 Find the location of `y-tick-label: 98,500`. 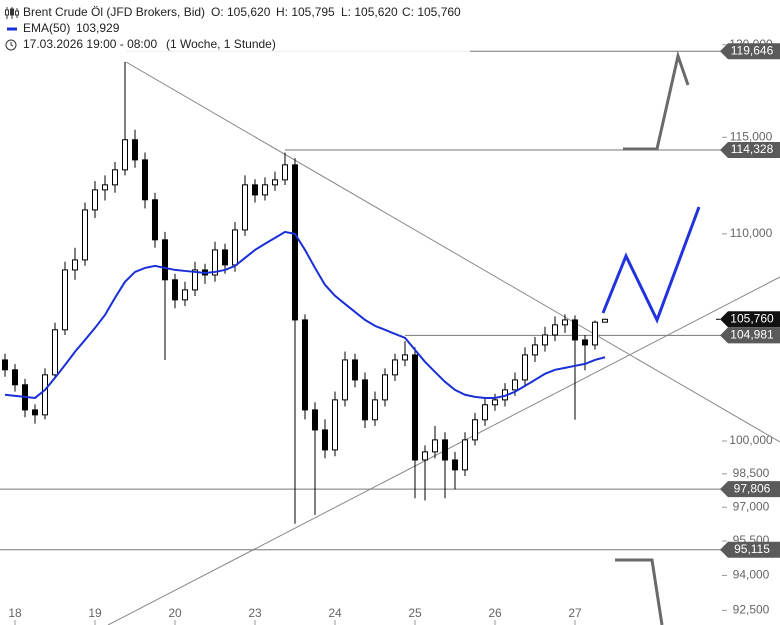

y-tick-label: 98,500 is located at coordinates (751, 473).